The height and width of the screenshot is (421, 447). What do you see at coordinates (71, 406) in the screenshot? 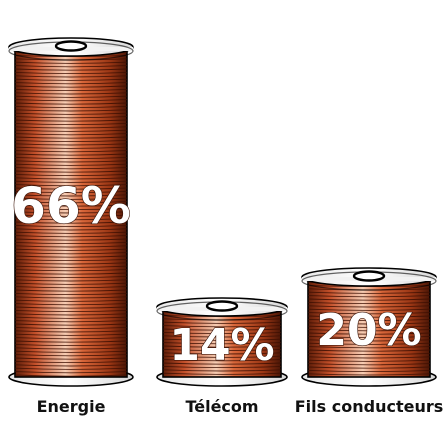
I see `category-label-0: Energie` at bounding box center [71, 406].